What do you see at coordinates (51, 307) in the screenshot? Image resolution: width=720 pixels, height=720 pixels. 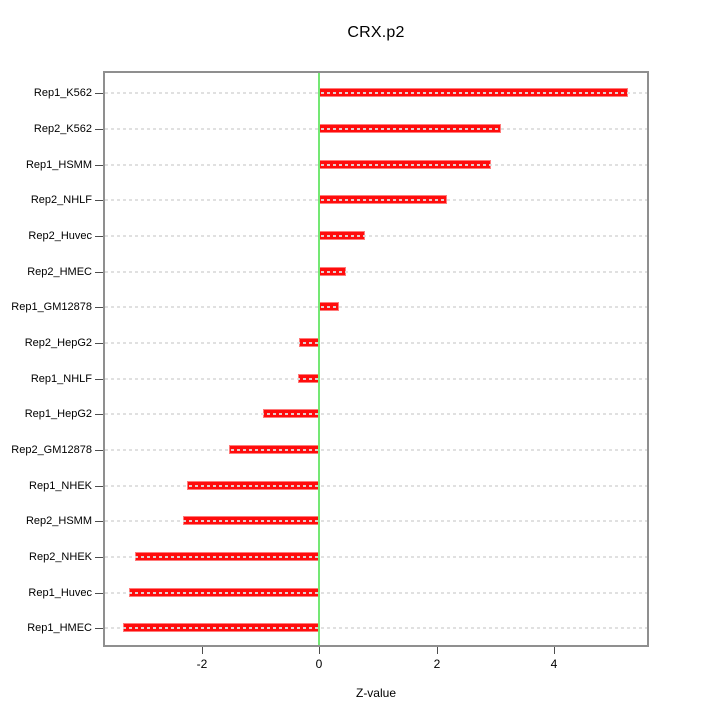 I see `category-label: Rep1_GM12878` at bounding box center [51, 307].